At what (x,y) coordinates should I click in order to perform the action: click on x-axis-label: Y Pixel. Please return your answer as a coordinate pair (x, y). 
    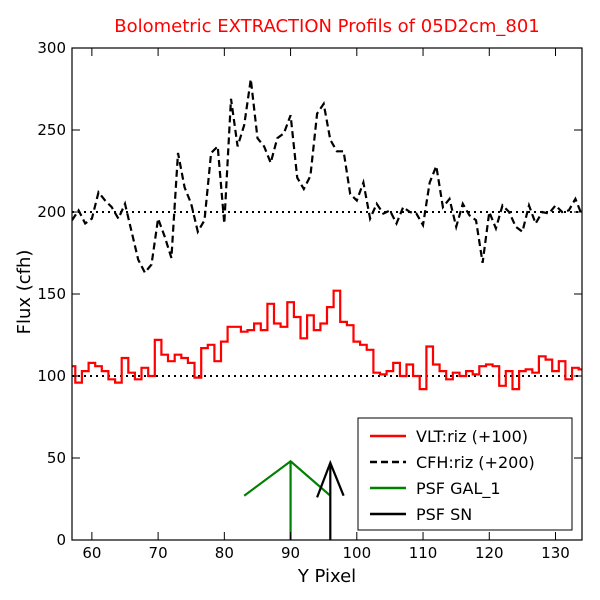
    Looking at the image, I should click on (326, 576).